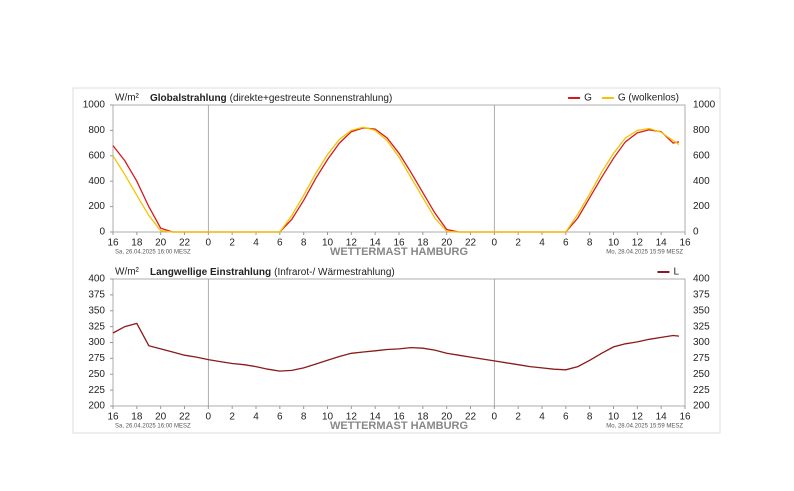 The image size is (794, 491). What do you see at coordinates (96, 374) in the screenshot?
I see `y-tick-label: 250` at bounding box center [96, 374].